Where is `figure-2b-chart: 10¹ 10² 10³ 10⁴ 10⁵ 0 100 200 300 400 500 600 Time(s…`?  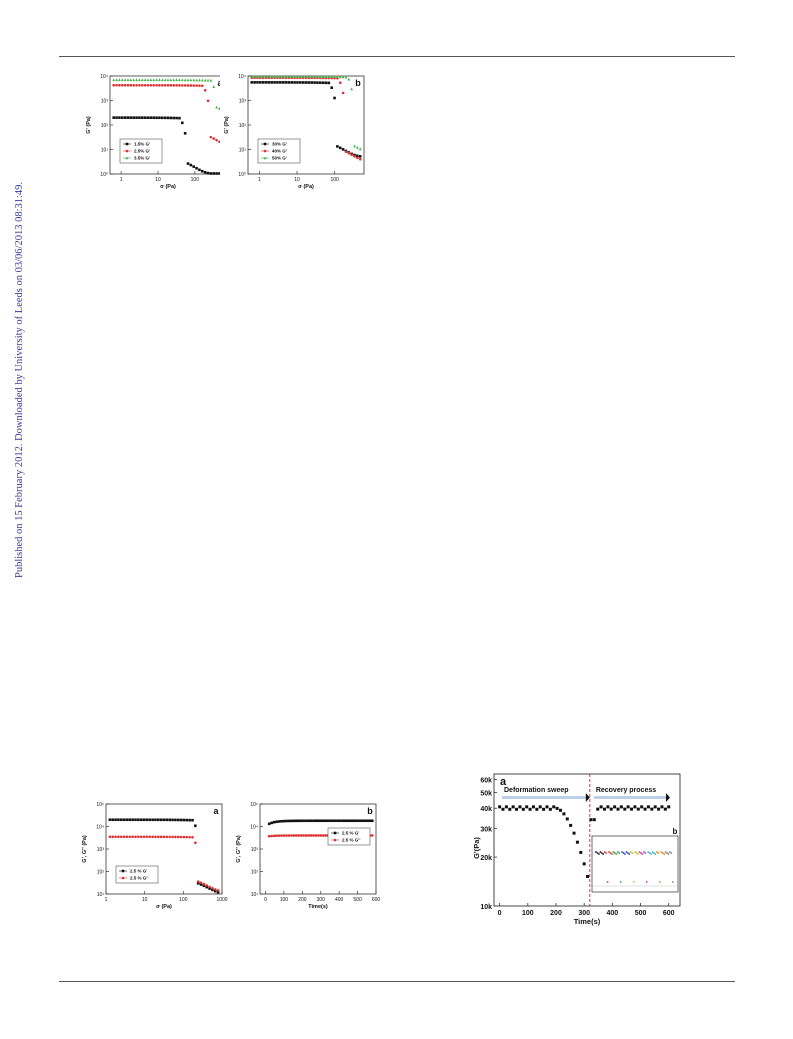
figure-2b-chart: 10¹ 10² 10³ 10⁴ 10⁵ 0 100 200 300 400 500 600 Time(s… is located at coordinates (308, 856).